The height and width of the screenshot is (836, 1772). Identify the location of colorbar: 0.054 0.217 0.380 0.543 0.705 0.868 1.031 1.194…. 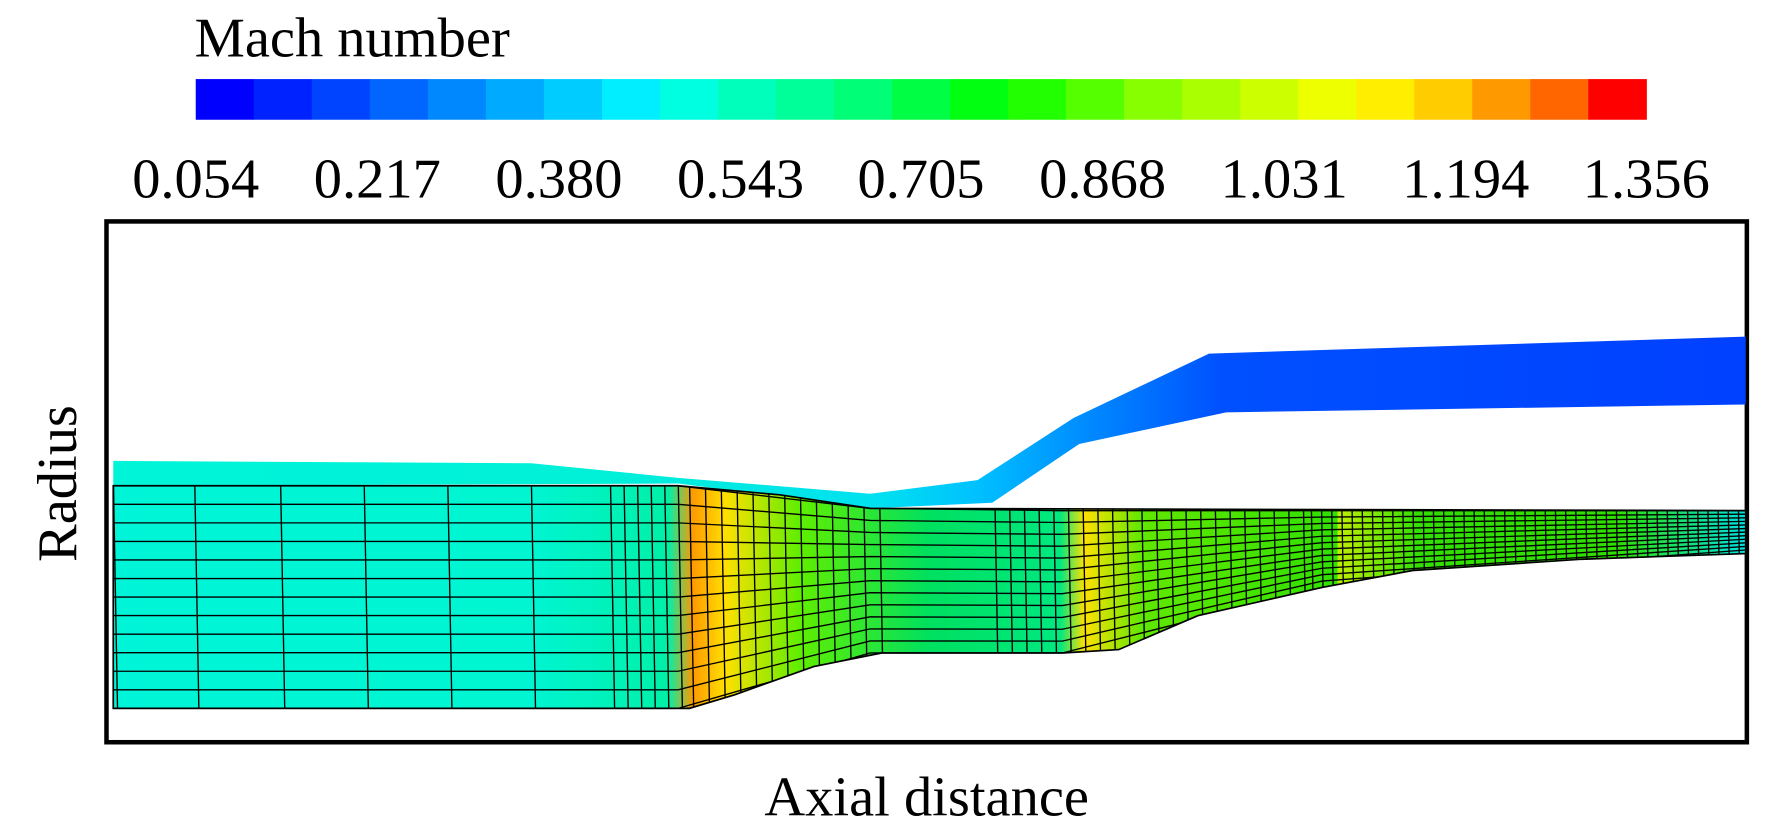
(921, 145).